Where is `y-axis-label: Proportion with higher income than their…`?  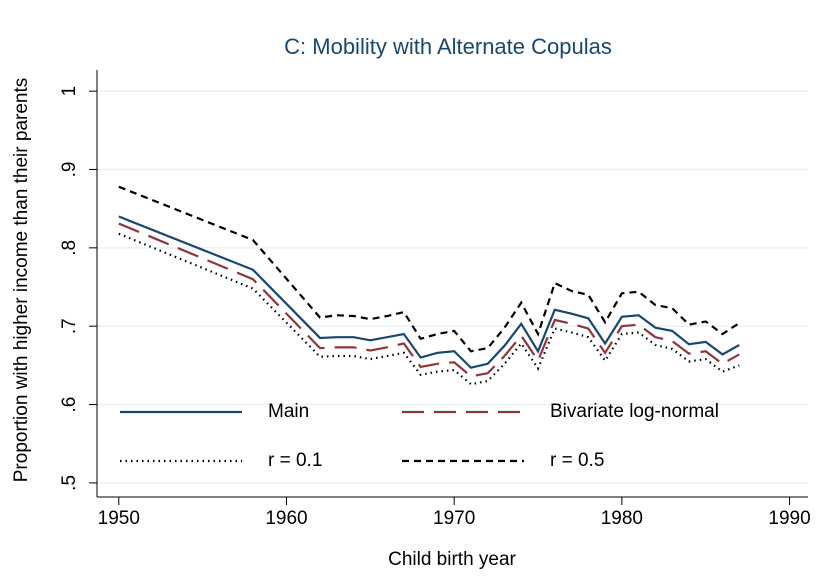 y-axis-label: Proportion with higher income than their… is located at coordinates (21, 280).